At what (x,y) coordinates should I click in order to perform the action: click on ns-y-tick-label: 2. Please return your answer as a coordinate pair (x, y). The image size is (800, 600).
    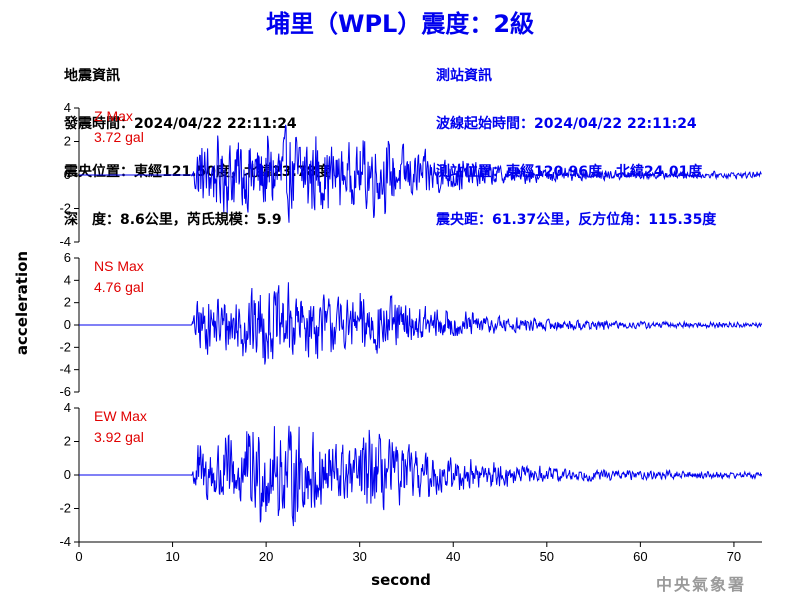
    Looking at the image, I should click on (67, 302).